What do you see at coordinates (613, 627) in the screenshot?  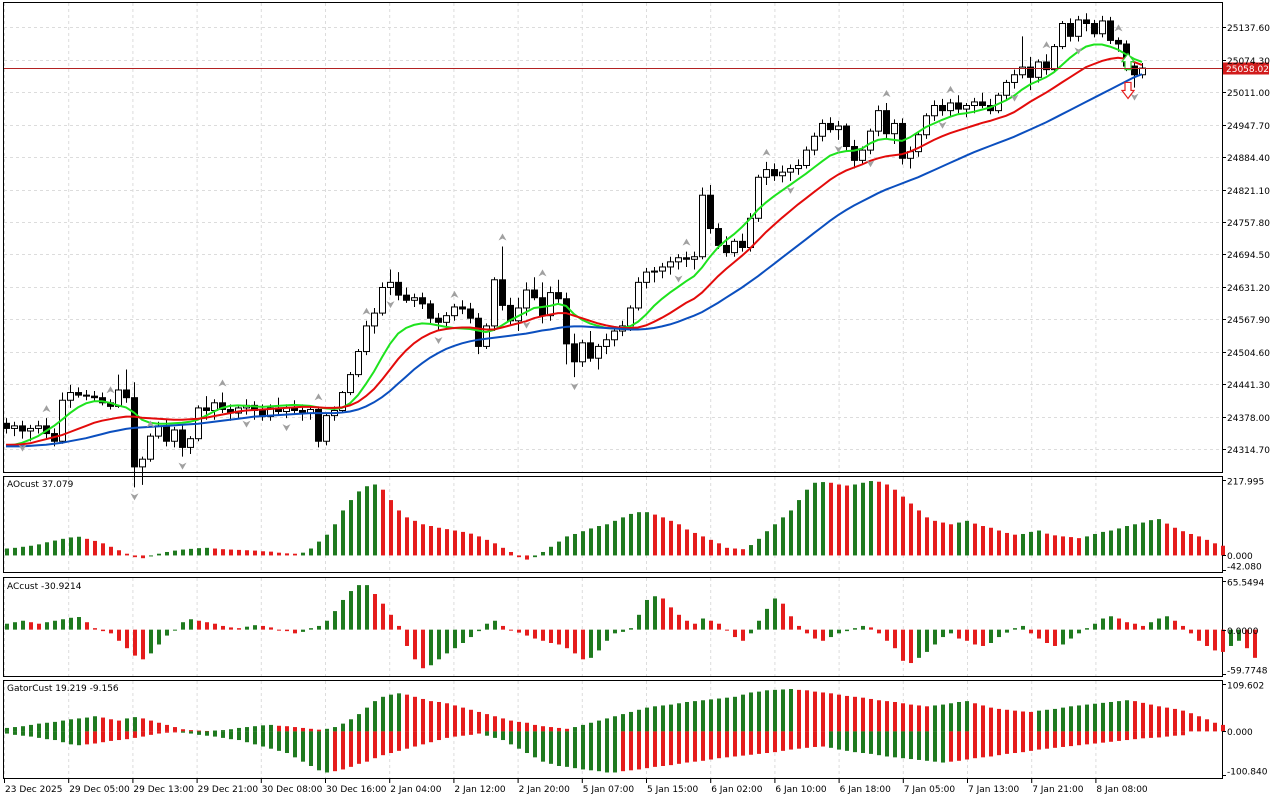 I see `ac-pane` at bounding box center [613, 627].